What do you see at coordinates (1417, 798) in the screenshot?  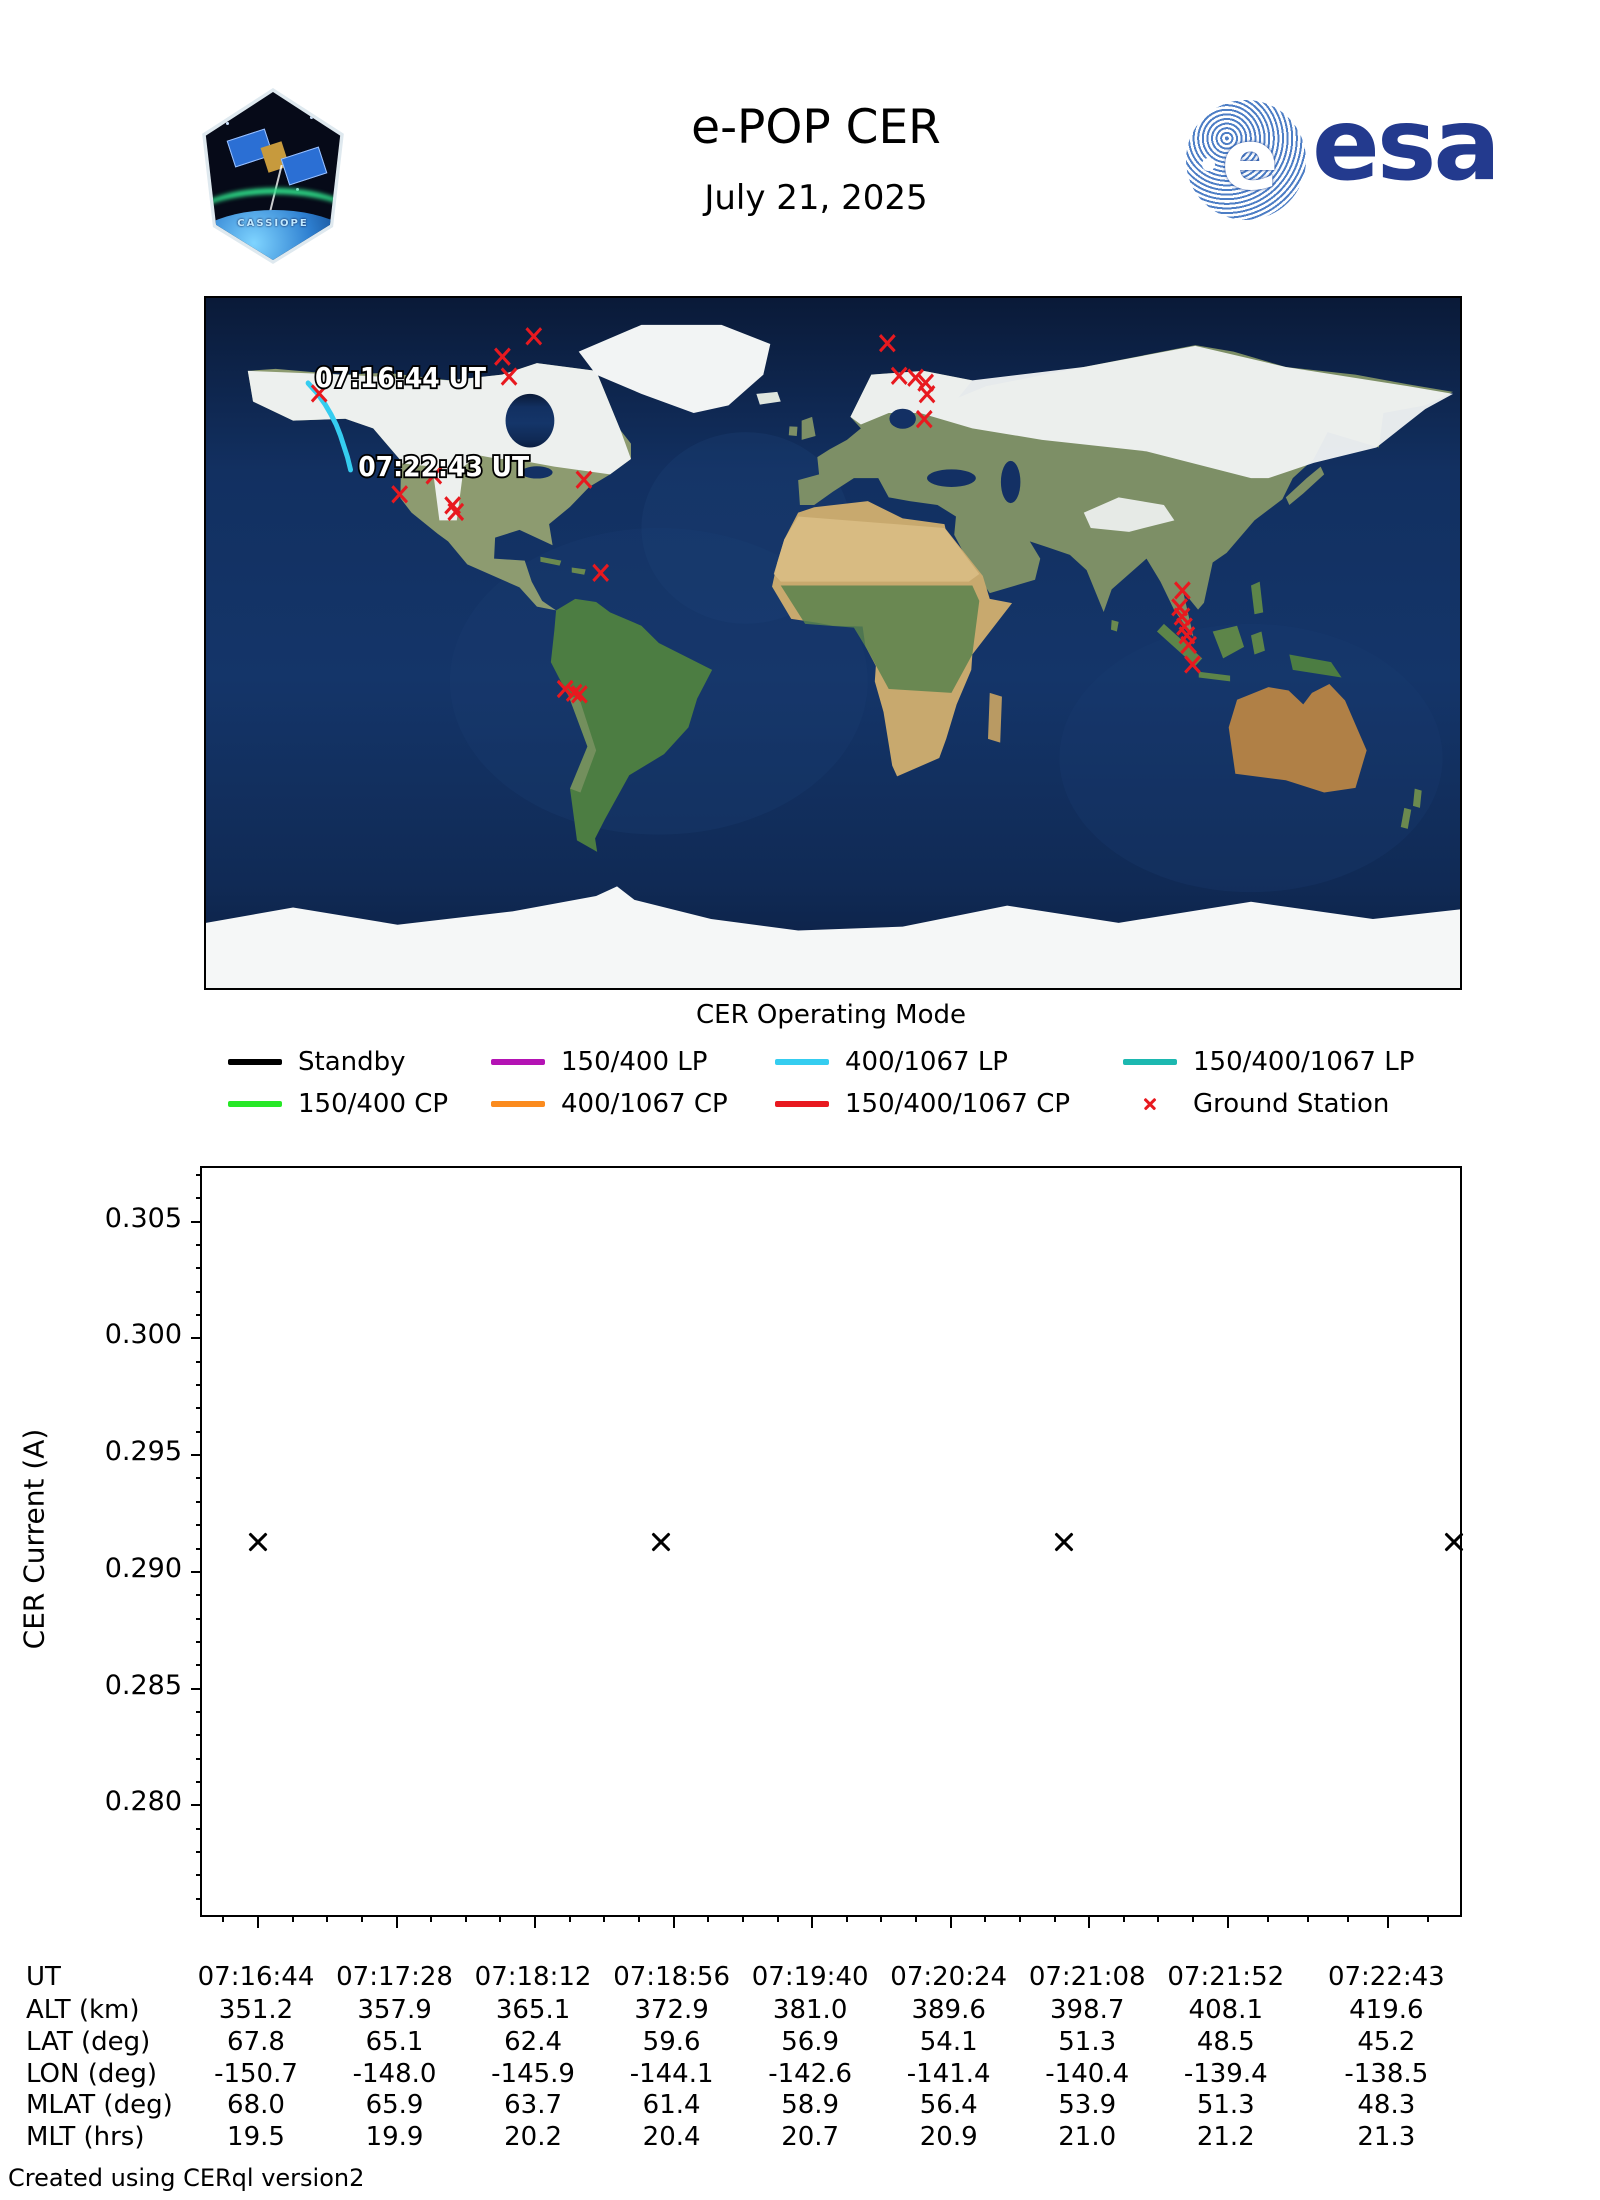 I see `new-zealand-north` at bounding box center [1417, 798].